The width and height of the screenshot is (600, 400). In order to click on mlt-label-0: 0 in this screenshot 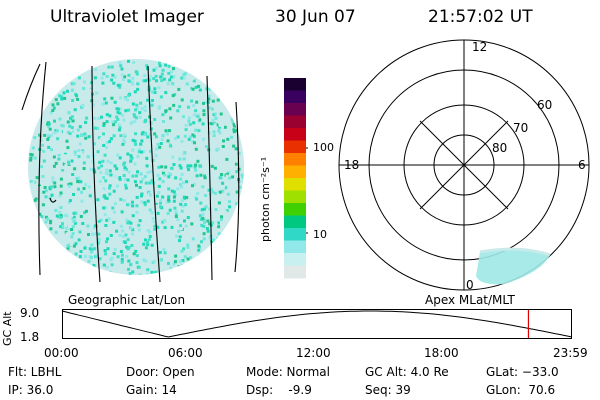, I will do `click(470, 285)`.